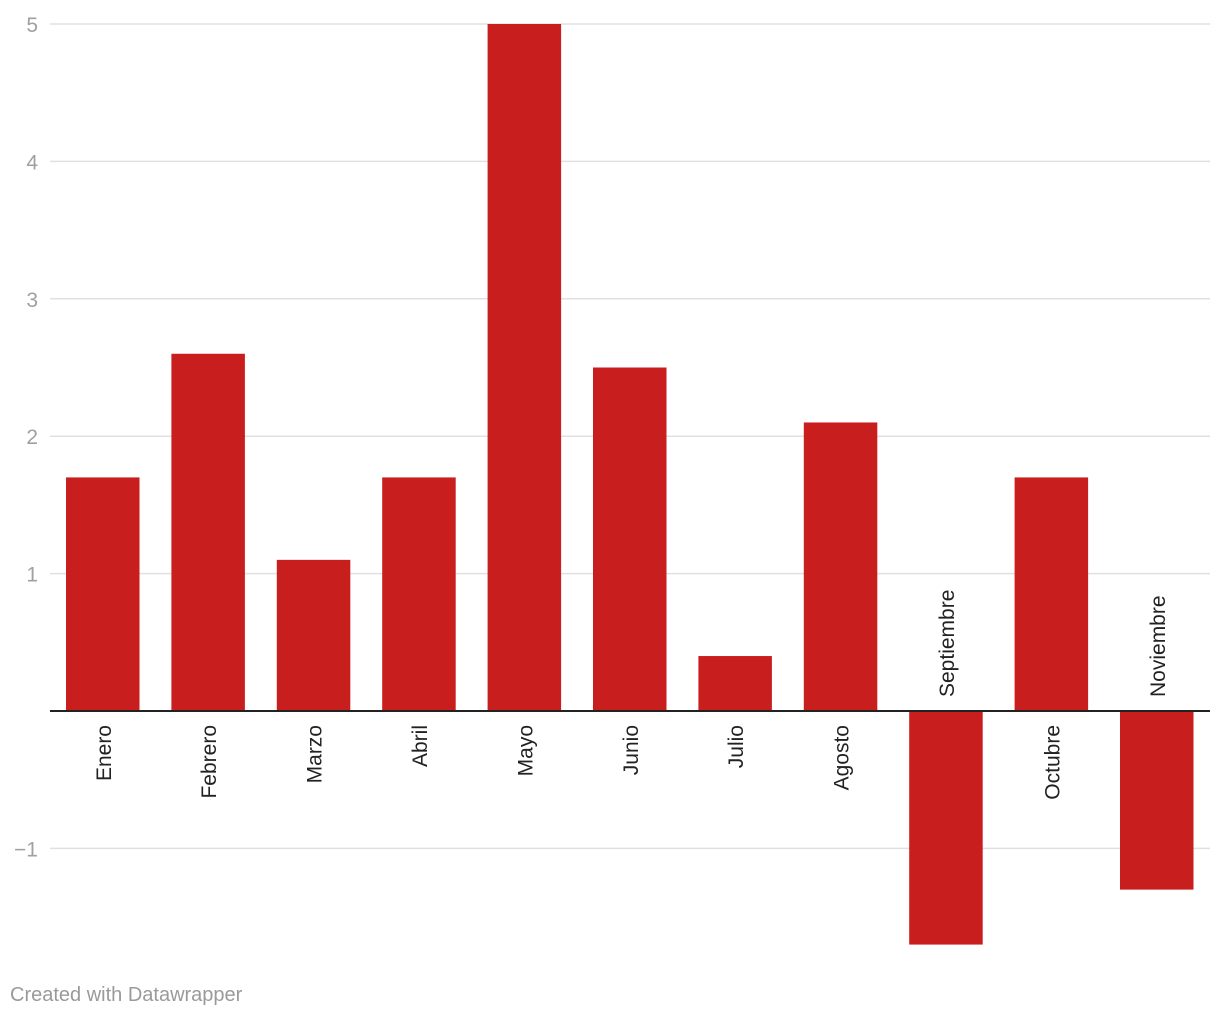 Image resolution: width=1220 pixels, height=1020 pixels. What do you see at coordinates (104, 753) in the screenshot?
I see `category-label-enero: Enero` at bounding box center [104, 753].